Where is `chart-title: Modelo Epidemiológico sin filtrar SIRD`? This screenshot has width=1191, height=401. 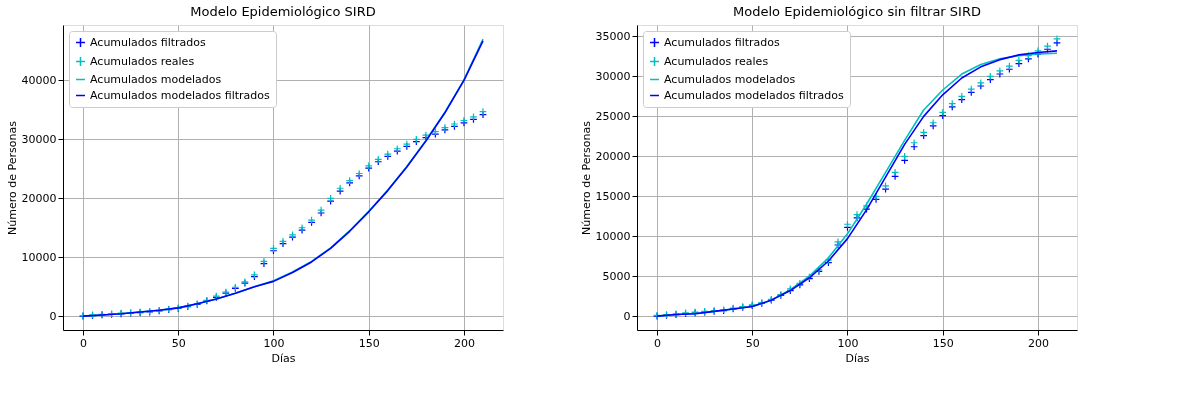 chart-title: Modelo Epidemiológico sin filtrar SIRD is located at coordinates (857, 11).